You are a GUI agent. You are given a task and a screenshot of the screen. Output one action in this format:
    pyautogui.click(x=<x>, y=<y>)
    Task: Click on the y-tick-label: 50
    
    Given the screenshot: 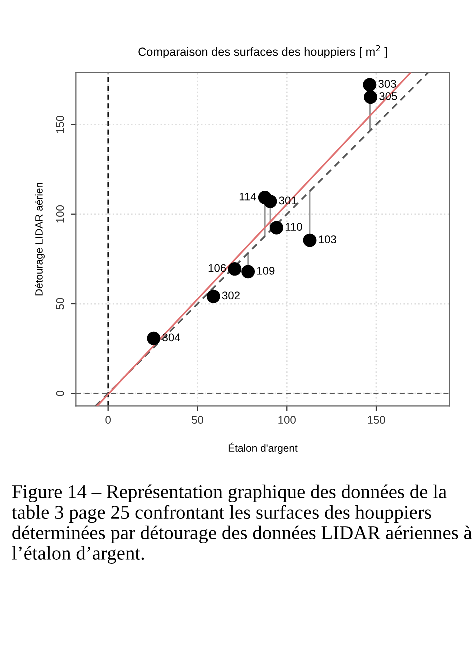 What is the action you would take?
    pyautogui.click(x=60, y=304)
    